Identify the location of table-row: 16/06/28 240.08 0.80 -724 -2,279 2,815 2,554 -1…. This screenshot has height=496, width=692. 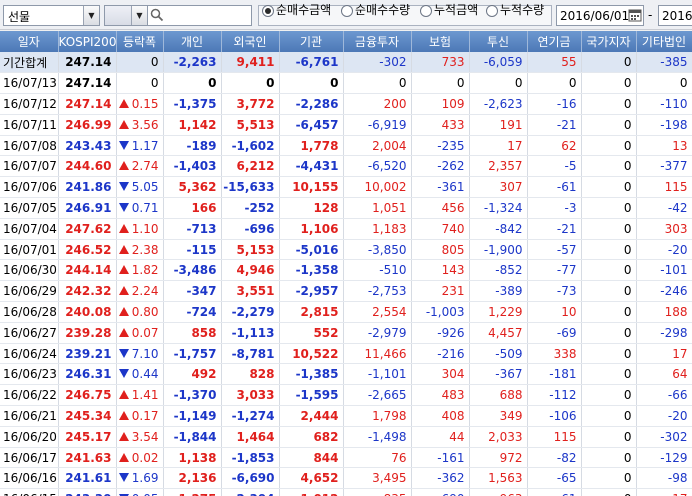
(346, 312).